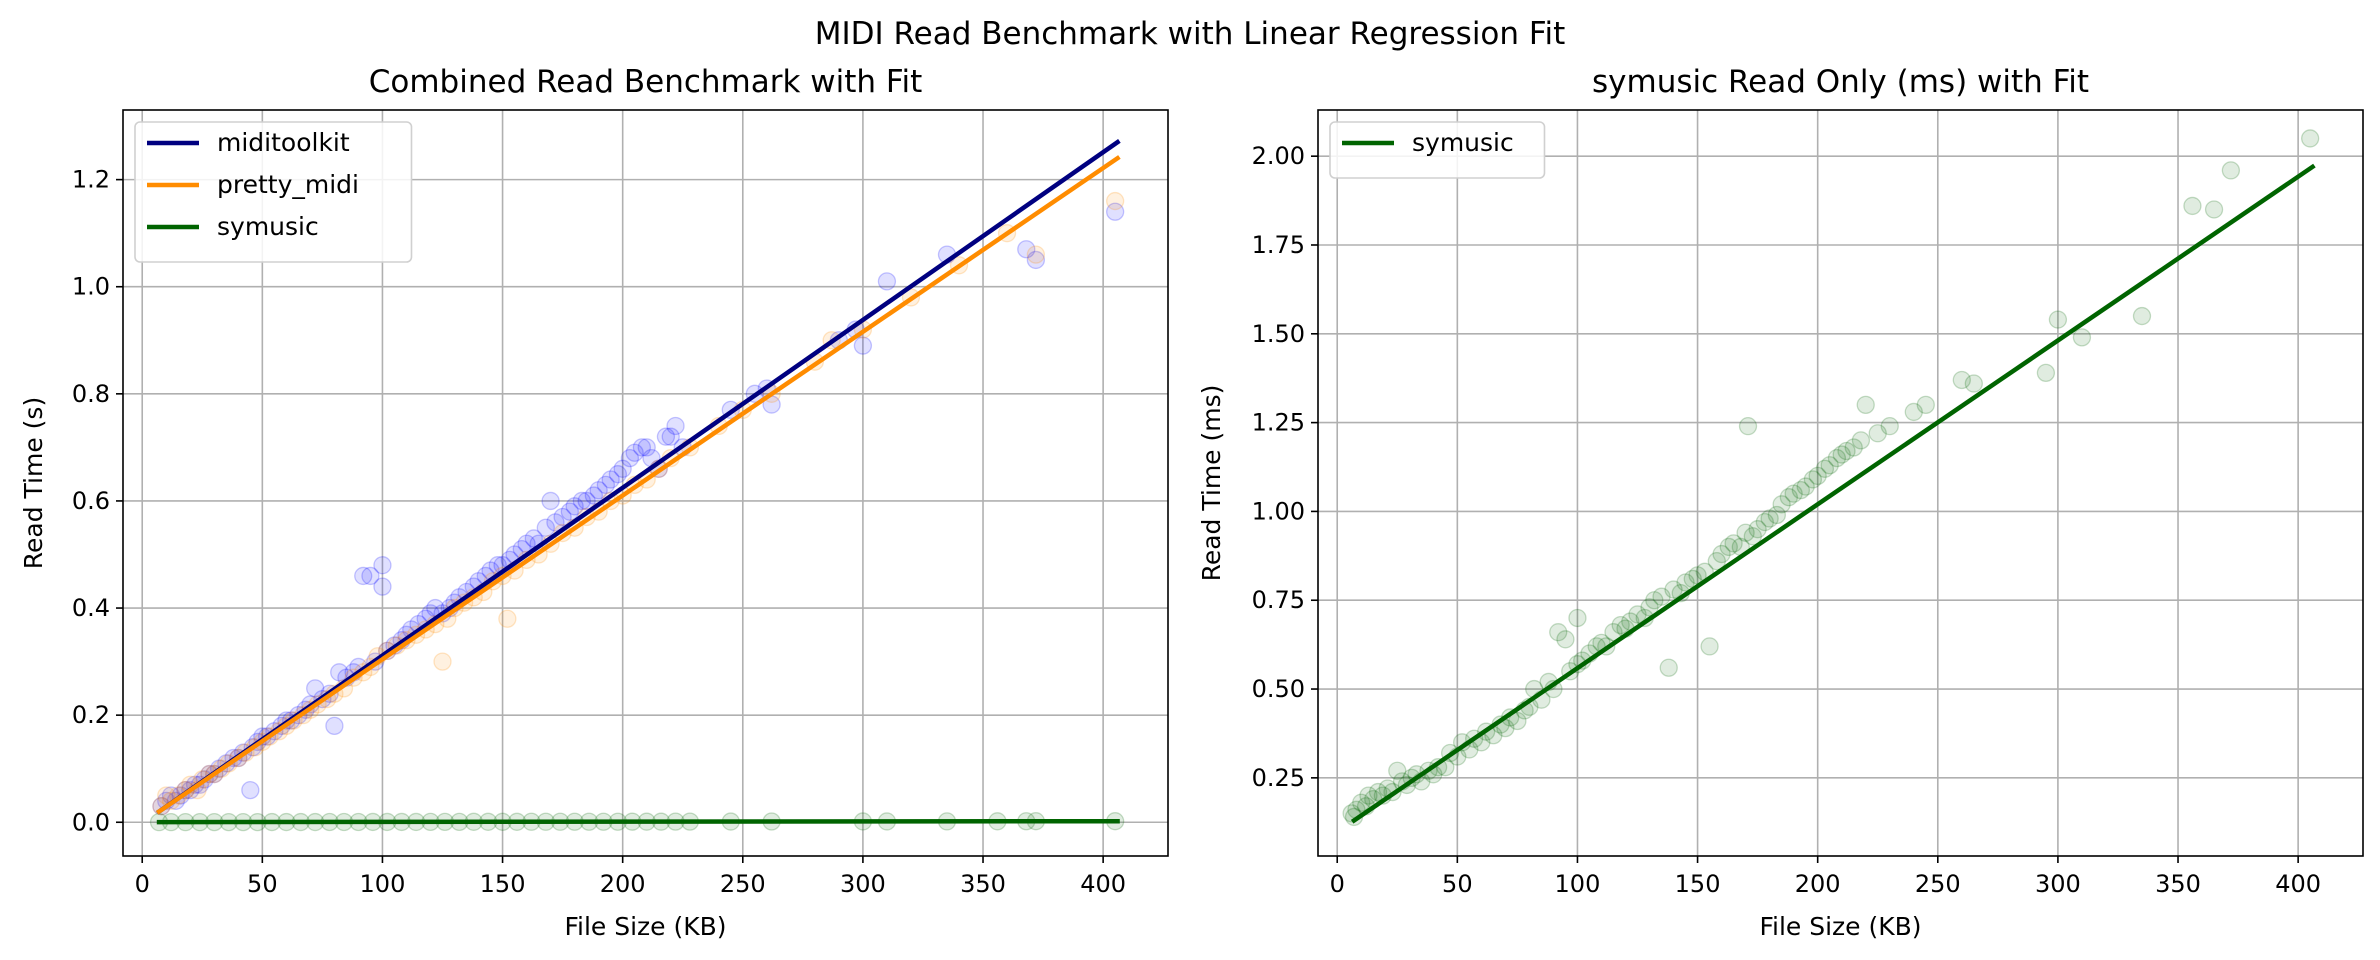  Describe the element at coordinates (1278, 423) in the screenshot. I see `y-tick-label: 1.25` at that location.